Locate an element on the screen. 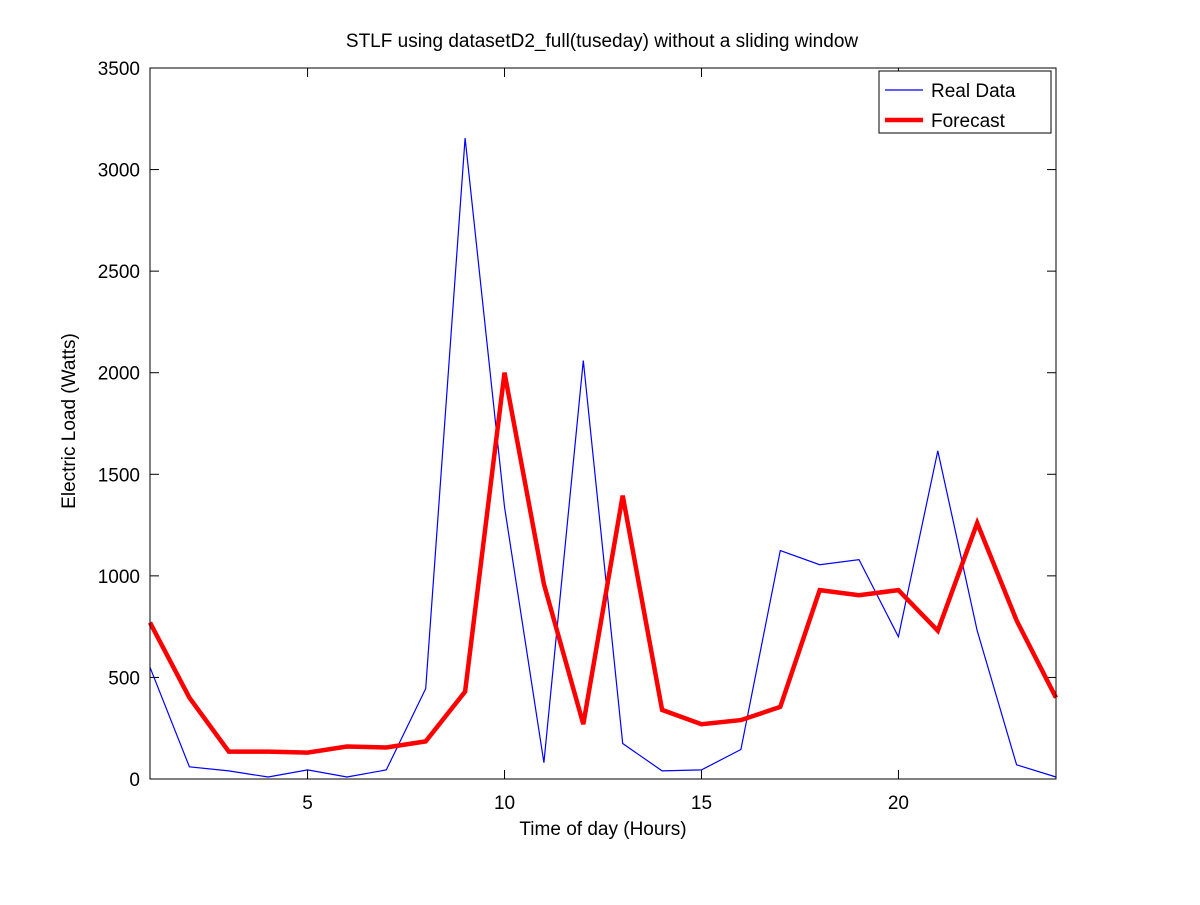  legend-box is located at coordinates (965, 102).